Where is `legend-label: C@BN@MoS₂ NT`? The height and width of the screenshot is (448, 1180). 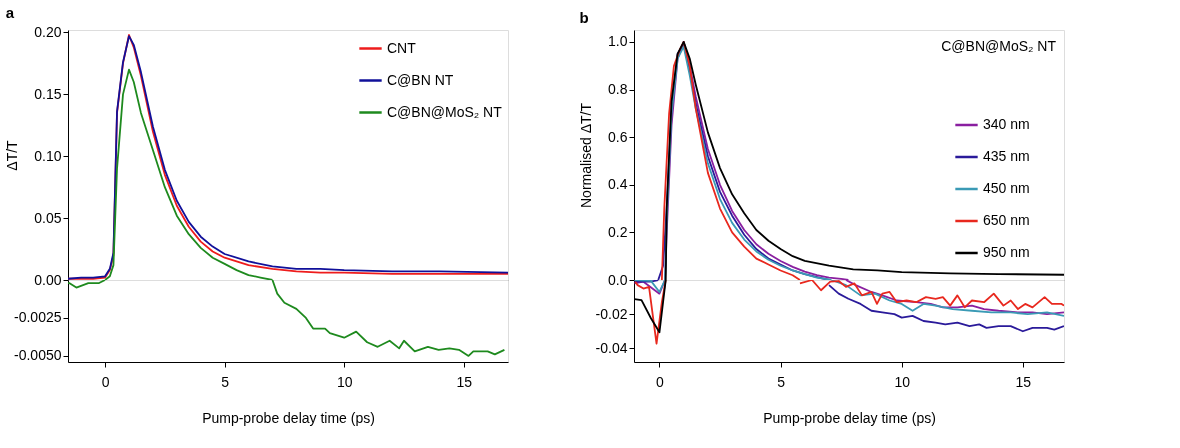
legend-label: C@BN@MoS₂ NT is located at coordinates (445, 111).